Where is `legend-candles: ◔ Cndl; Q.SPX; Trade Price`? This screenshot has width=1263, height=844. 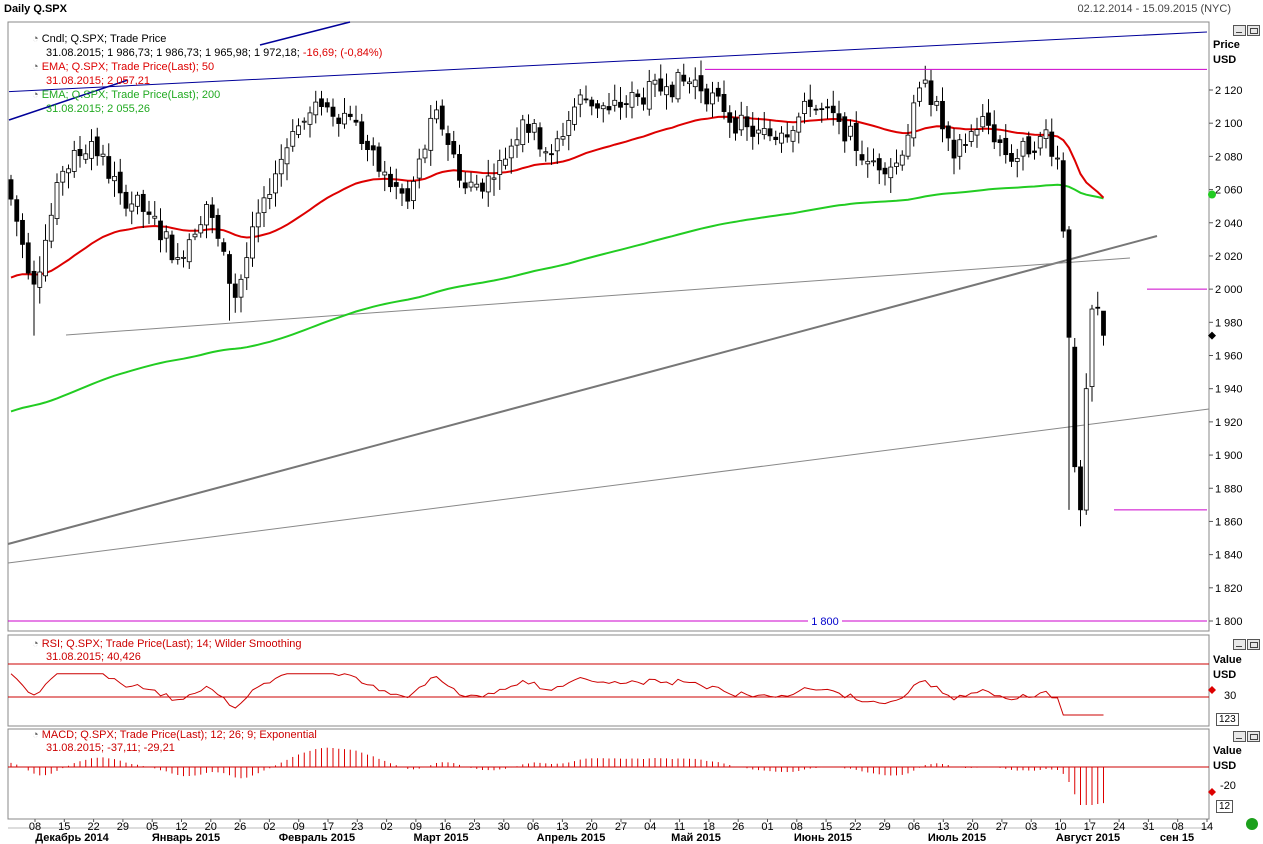
legend-candles: ◔ Cndl; Q.SPX; Trade Price is located at coordinates (99, 39).